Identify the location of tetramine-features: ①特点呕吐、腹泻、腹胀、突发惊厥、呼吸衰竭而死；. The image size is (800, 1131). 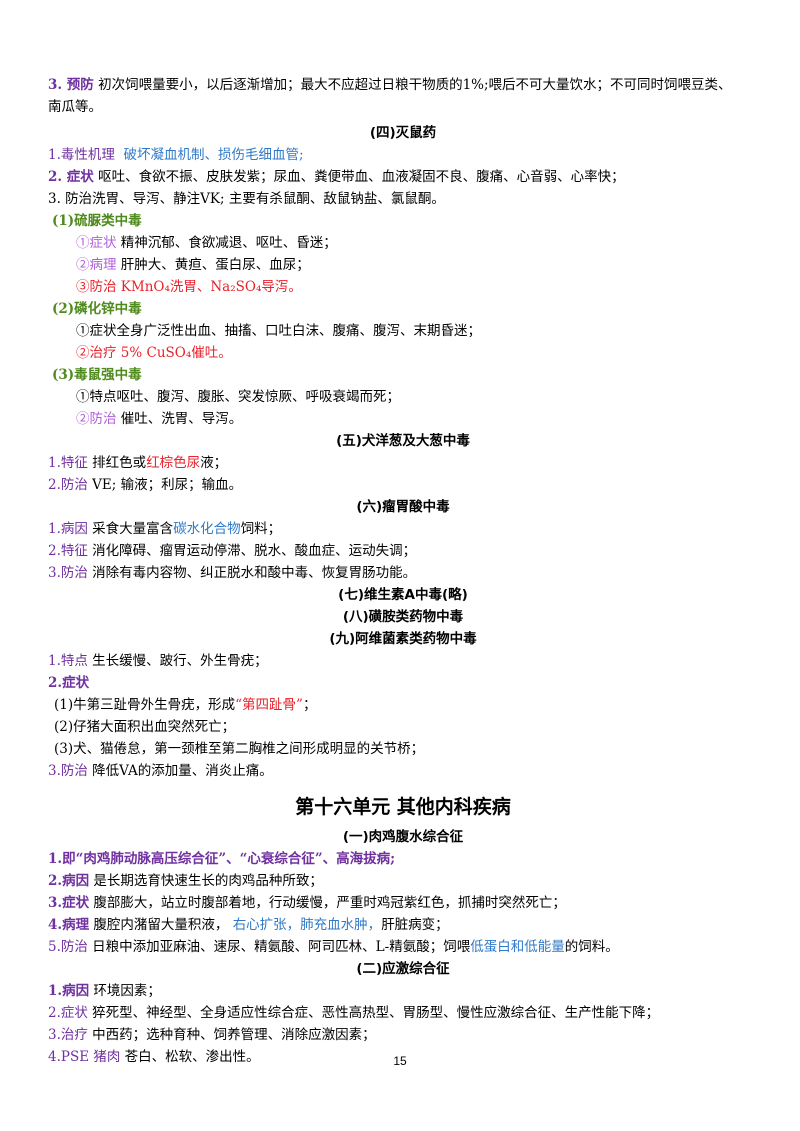
(238, 397).